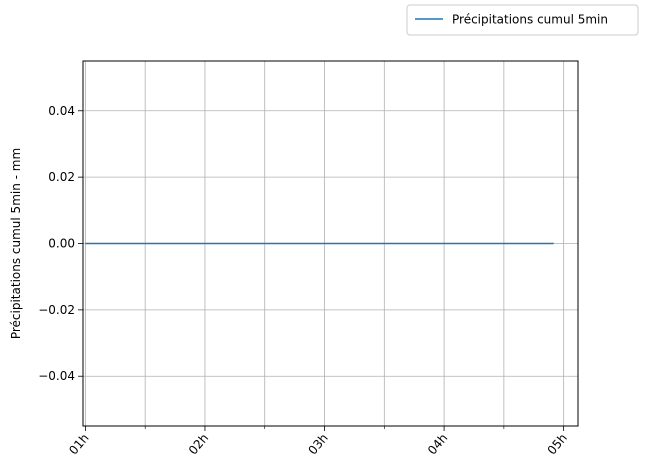  What do you see at coordinates (437, 444) in the screenshot?
I see `x-tick-label: 04h` at bounding box center [437, 444].